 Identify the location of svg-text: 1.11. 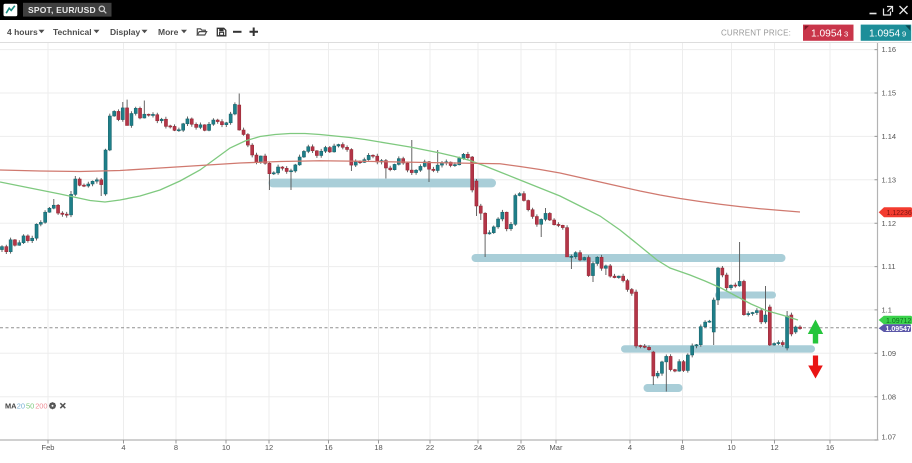
(889, 266).